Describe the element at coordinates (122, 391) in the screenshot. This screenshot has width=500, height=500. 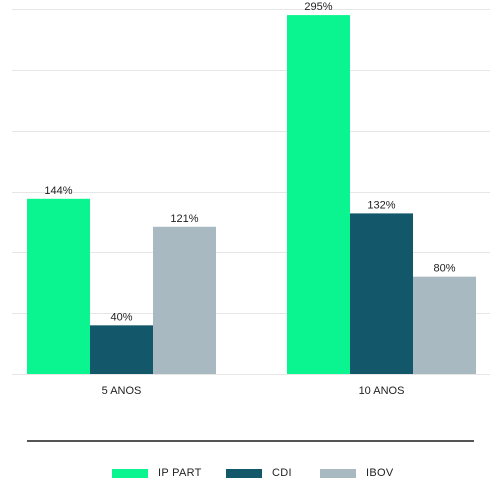
I see `category-label-0: 5 ANOS` at that location.